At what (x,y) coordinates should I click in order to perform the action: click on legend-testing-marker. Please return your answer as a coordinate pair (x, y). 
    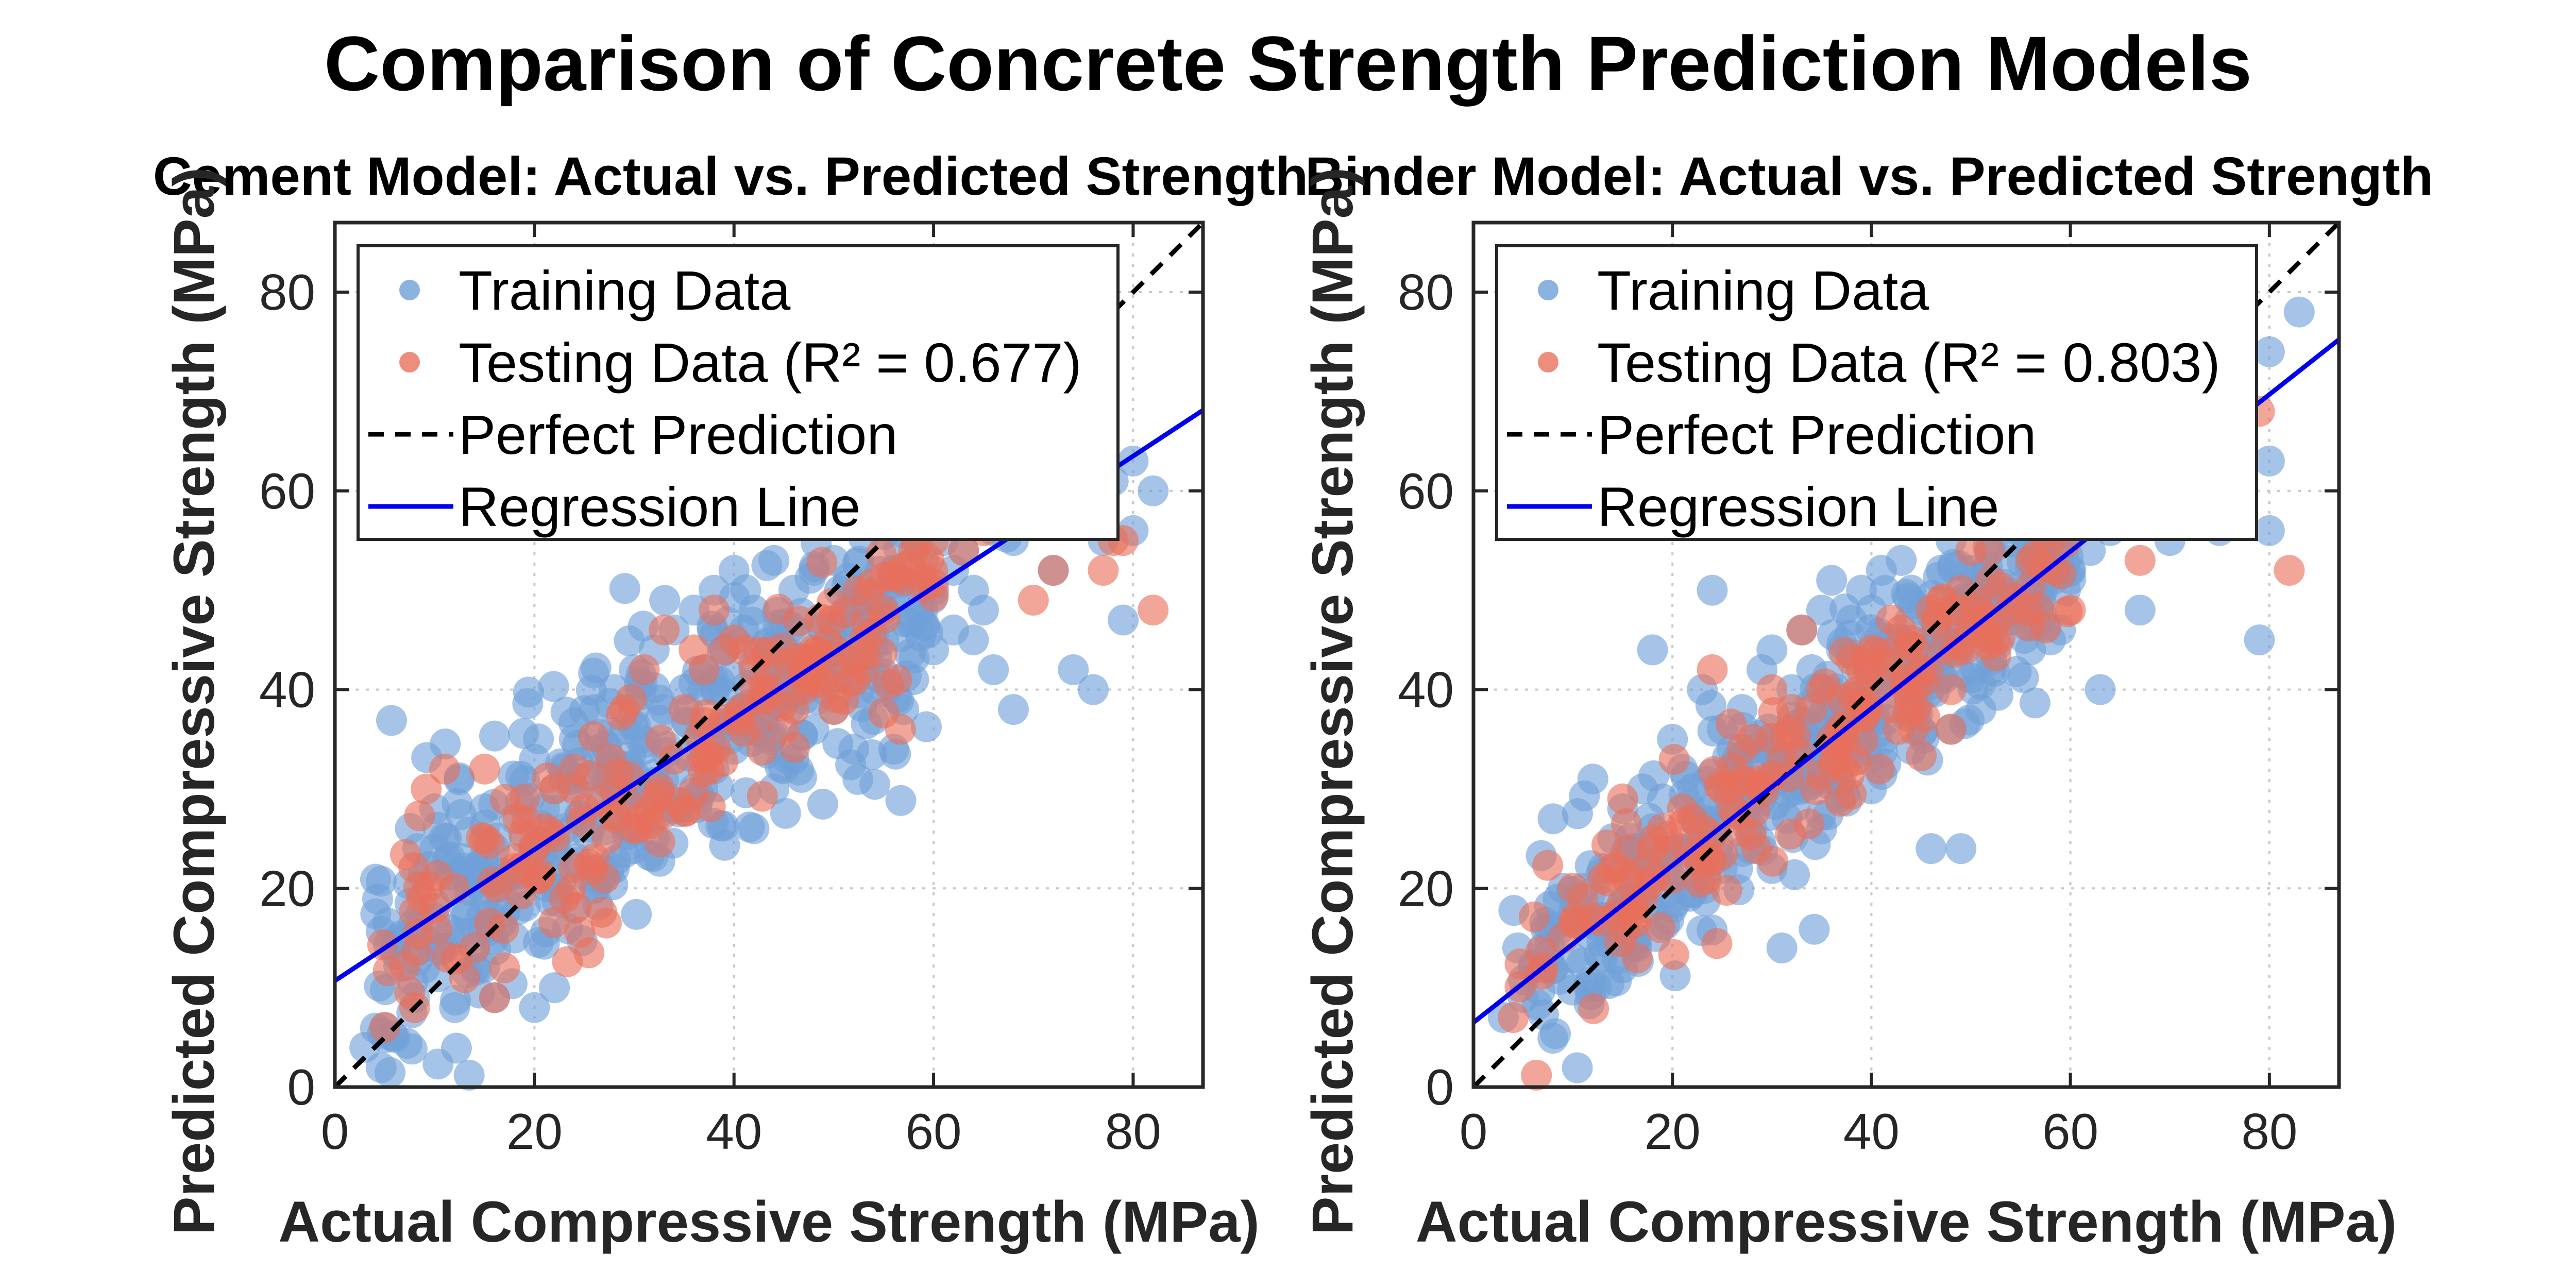
    Looking at the image, I should click on (1548, 362).